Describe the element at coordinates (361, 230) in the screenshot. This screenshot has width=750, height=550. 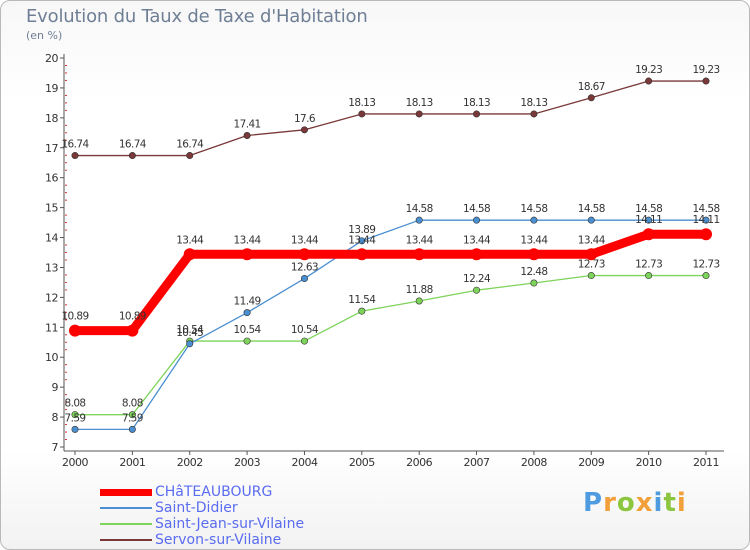
I see `data-label: 13.89` at that location.